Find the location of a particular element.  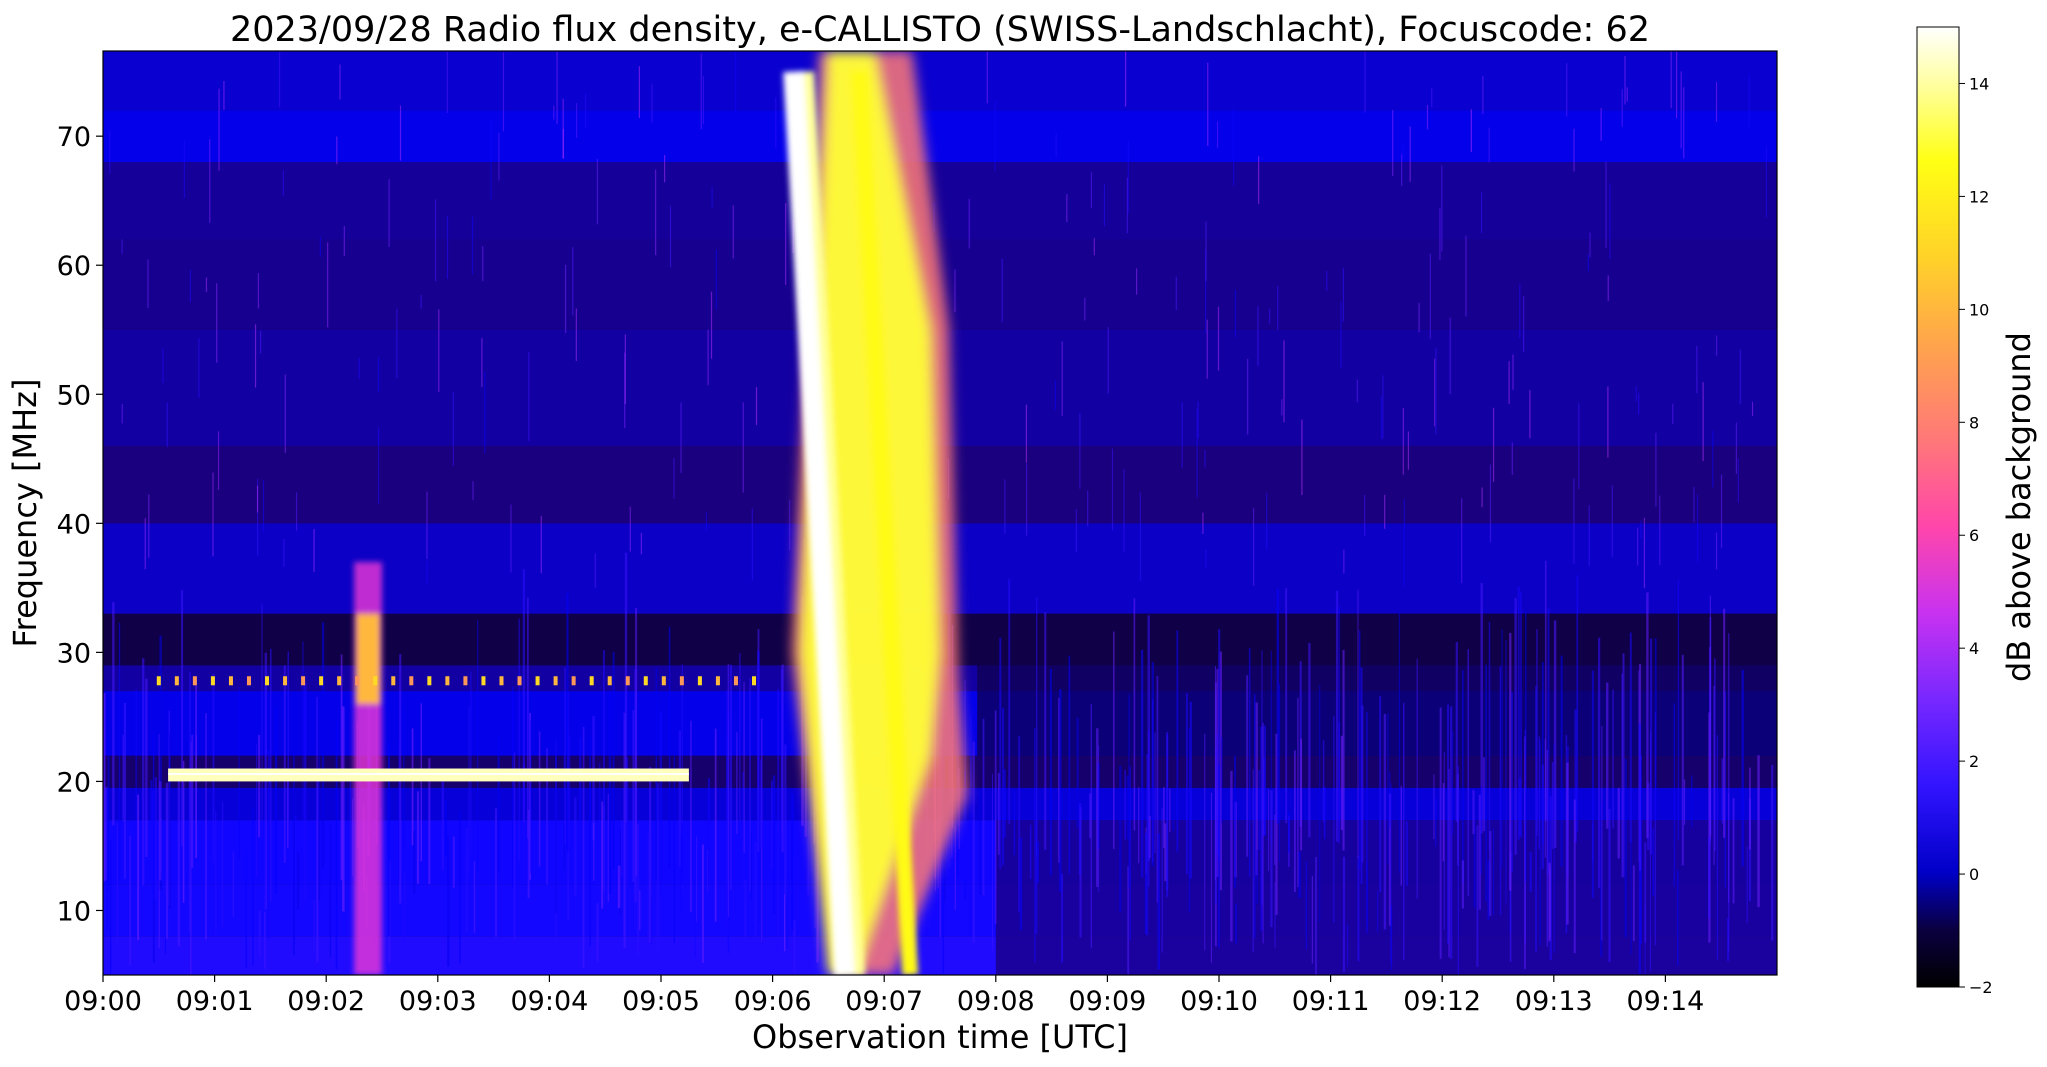

colorbar-label: dB above background is located at coordinates (2019, 507).